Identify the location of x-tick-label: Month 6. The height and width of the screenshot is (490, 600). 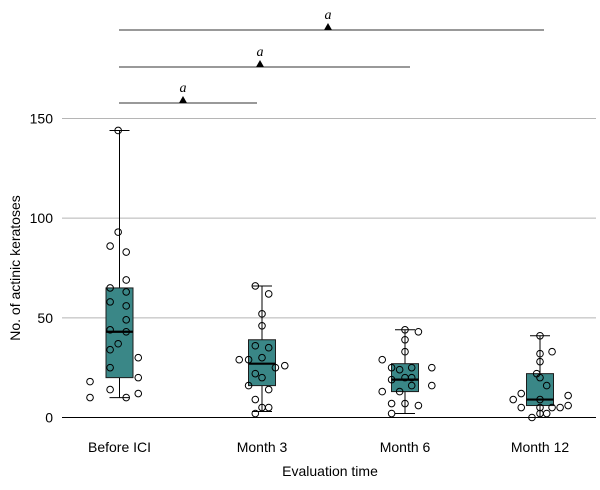
(405, 447).